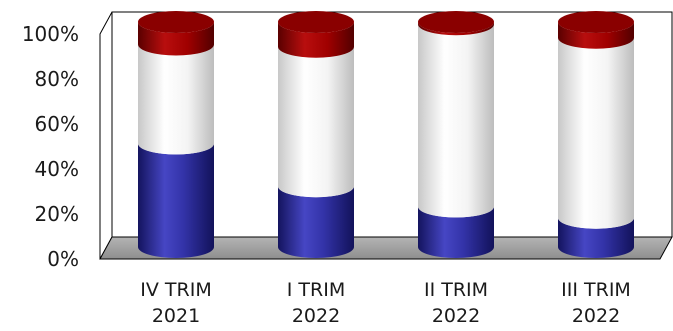 The height and width of the screenshot is (331, 673). I want to click on x-tick-label: III TRIM, so click(596, 290).